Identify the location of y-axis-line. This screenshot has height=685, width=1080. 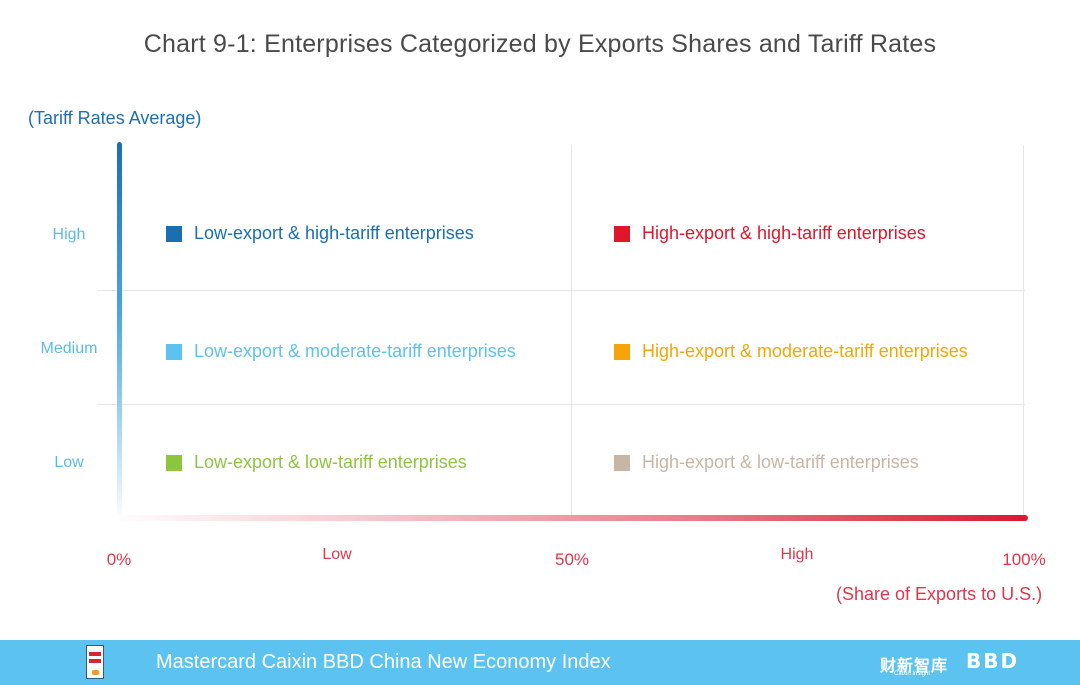
(119, 332).